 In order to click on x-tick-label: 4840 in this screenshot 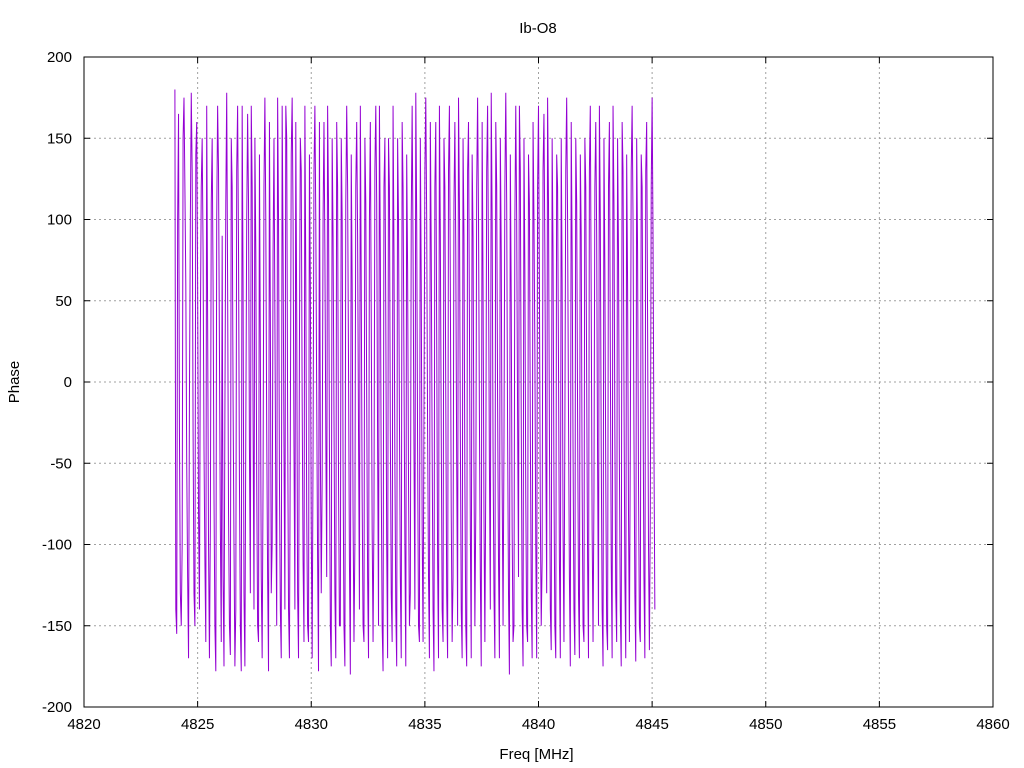, I will do `click(538, 724)`.